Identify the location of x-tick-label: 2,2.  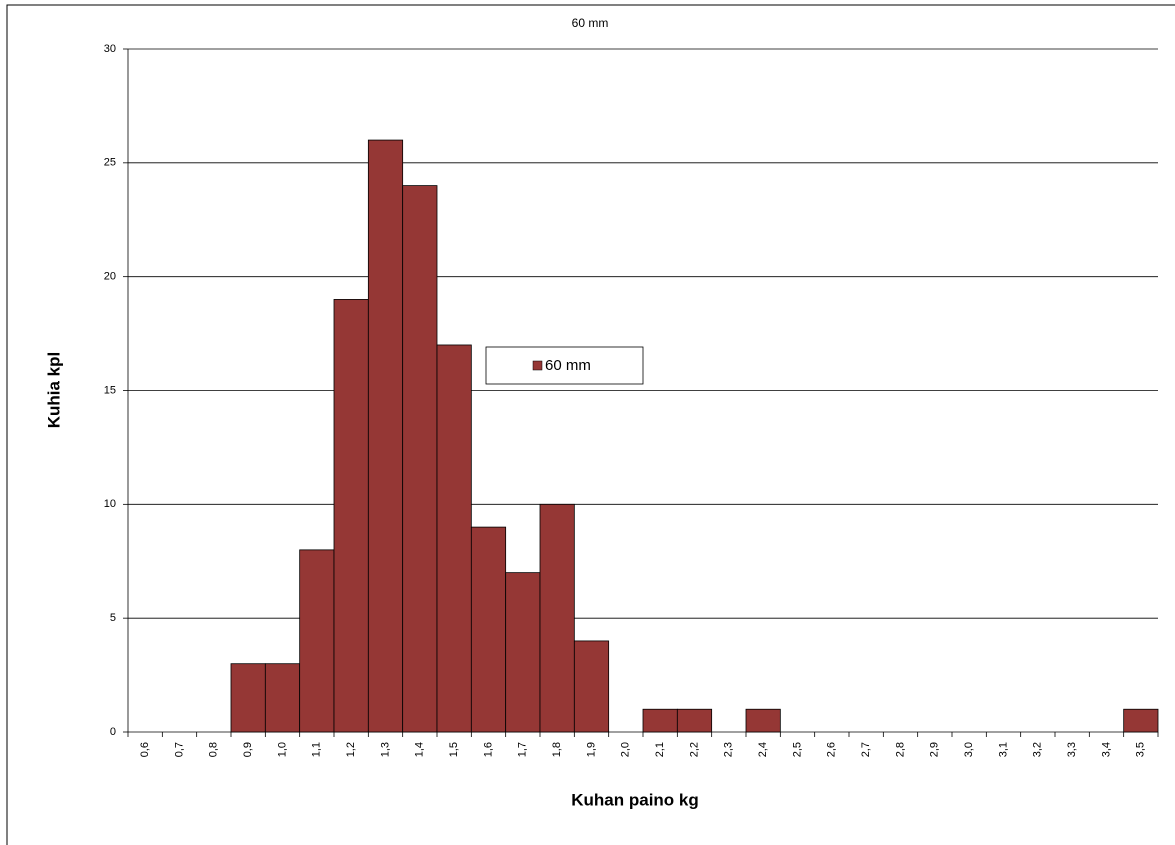
(694, 749).